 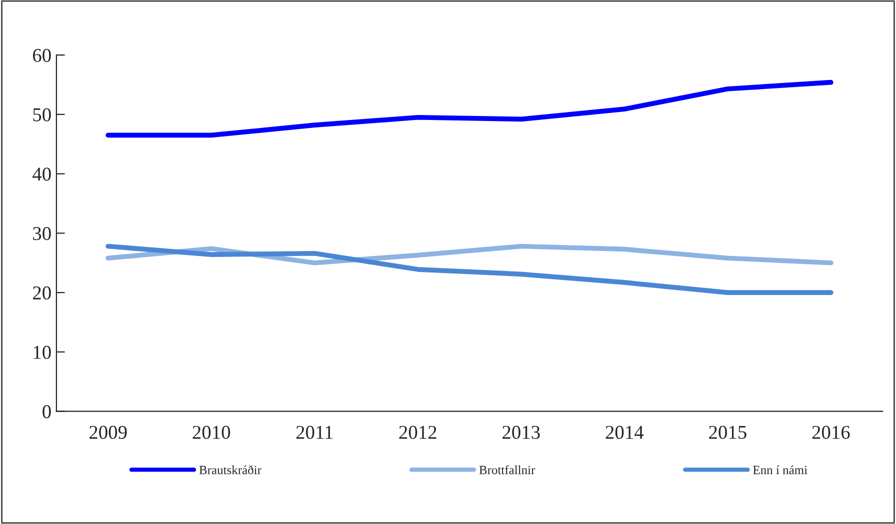 I want to click on legend-label: Brottfallnir, so click(x=507, y=469).